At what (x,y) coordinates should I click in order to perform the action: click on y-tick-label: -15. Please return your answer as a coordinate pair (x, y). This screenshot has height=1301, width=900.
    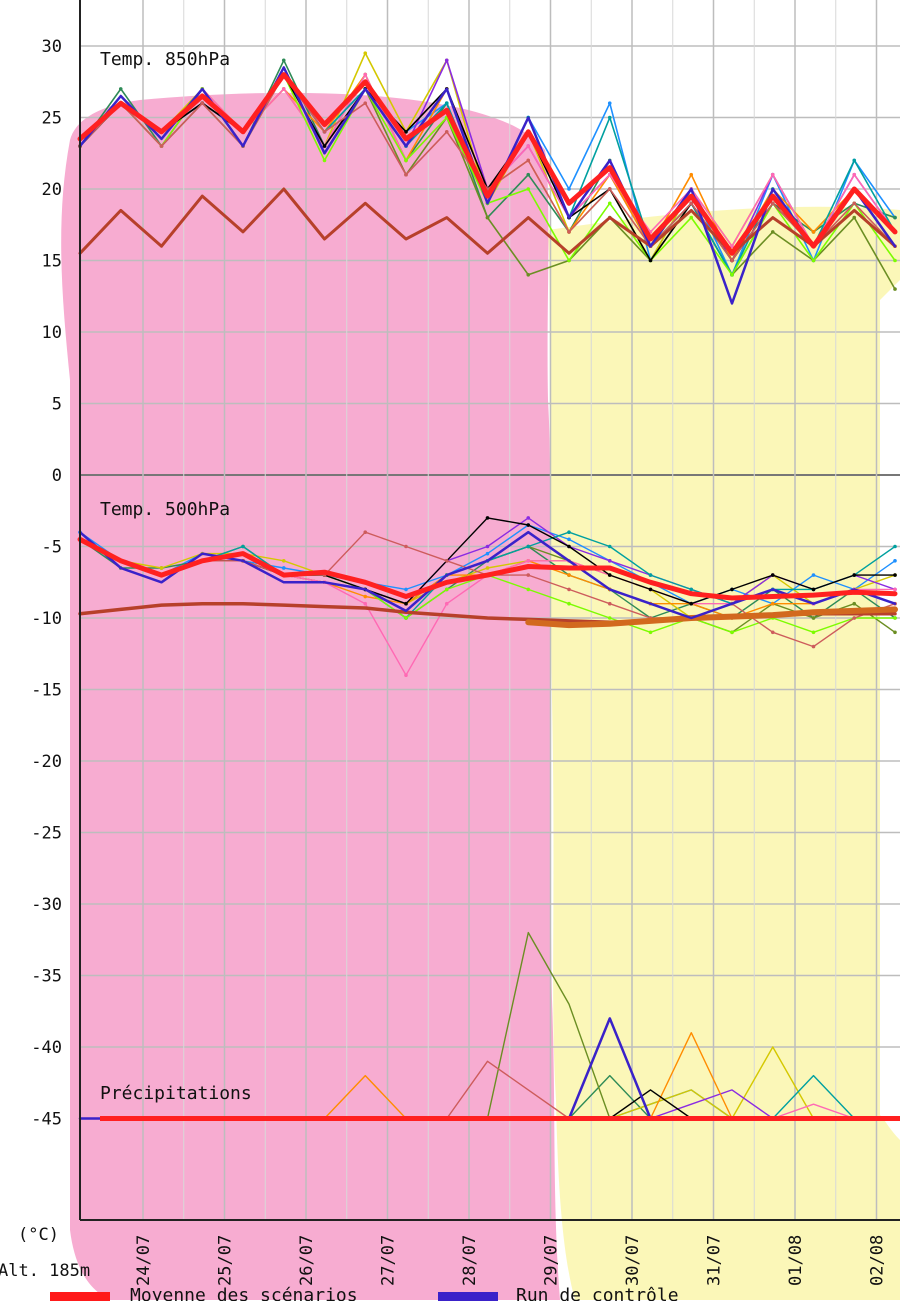
    Looking at the image, I should click on (46, 691).